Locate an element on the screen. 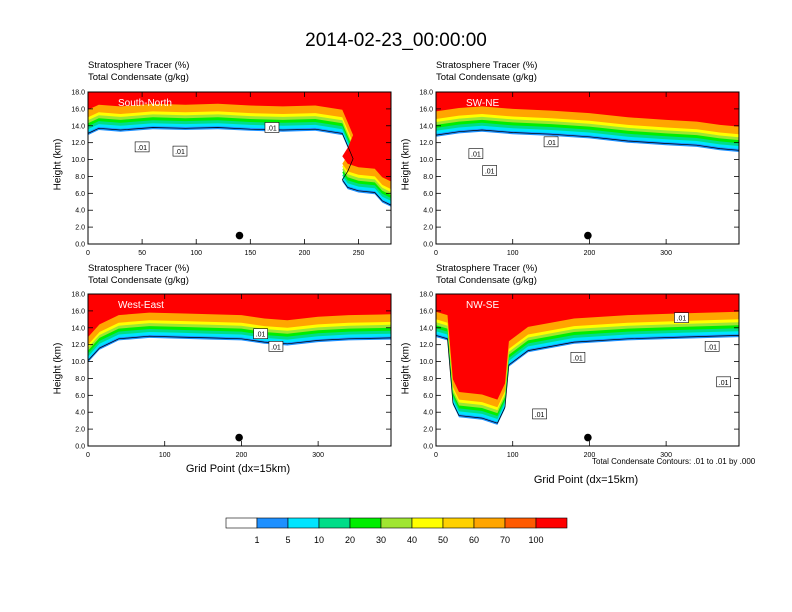 The image size is (792, 612). panel-1-surface-marker is located at coordinates (588, 235).